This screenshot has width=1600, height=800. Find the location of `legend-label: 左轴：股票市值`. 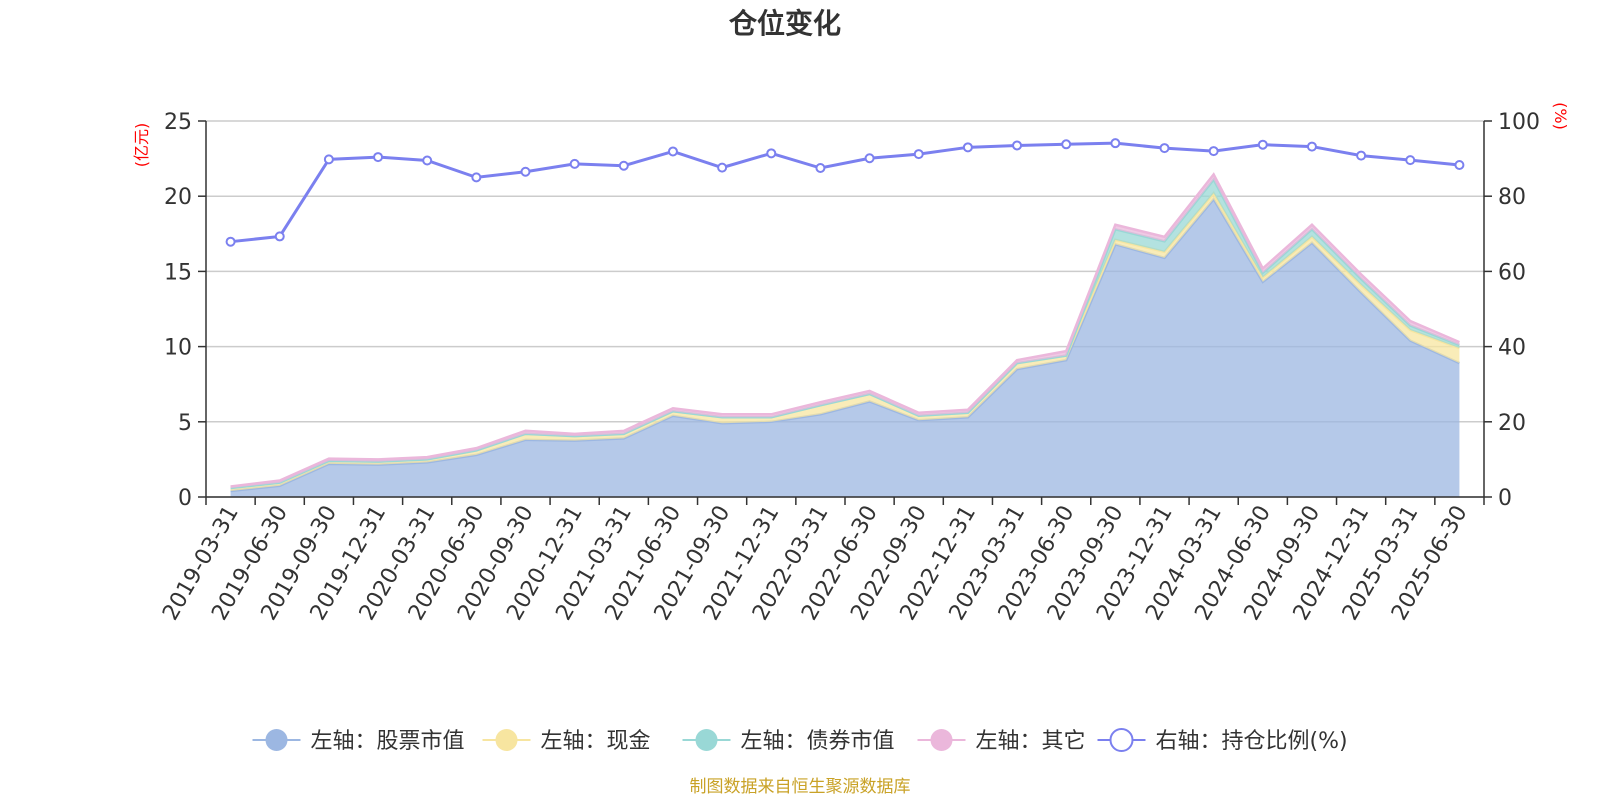

legend-label: 左轴：股票市值 is located at coordinates (388, 741).